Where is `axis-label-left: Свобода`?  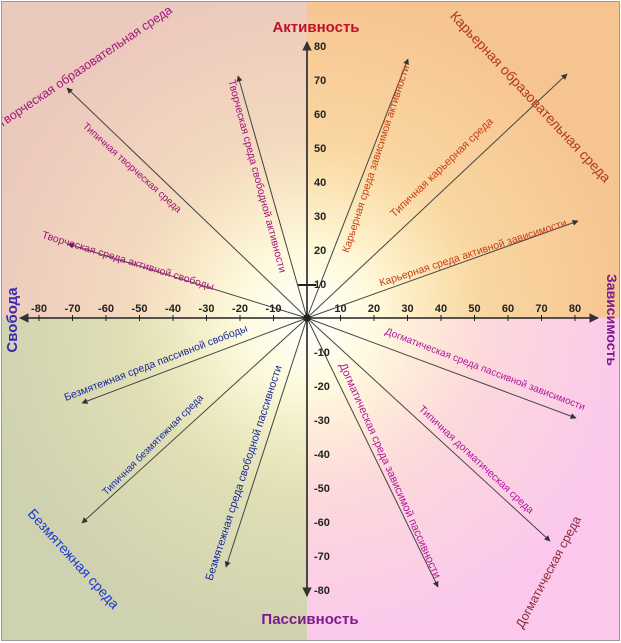 axis-label-left: Свобода is located at coordinates (12, 320).